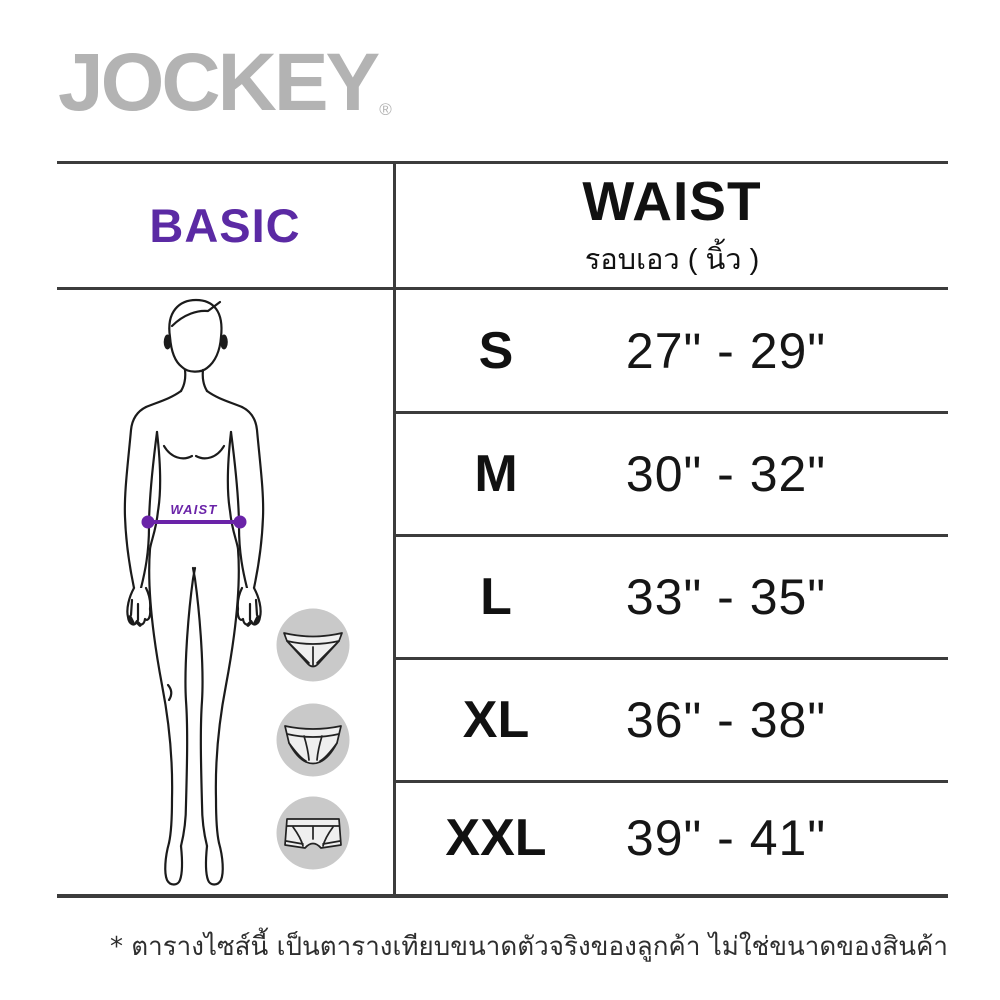 The height and width of the screenshot is (1000, 1000). What do you see at coordinates (726, 596) in the screenshot?
I see `waist-range-value: 33" - 35"` at bounding box center [726, 596].